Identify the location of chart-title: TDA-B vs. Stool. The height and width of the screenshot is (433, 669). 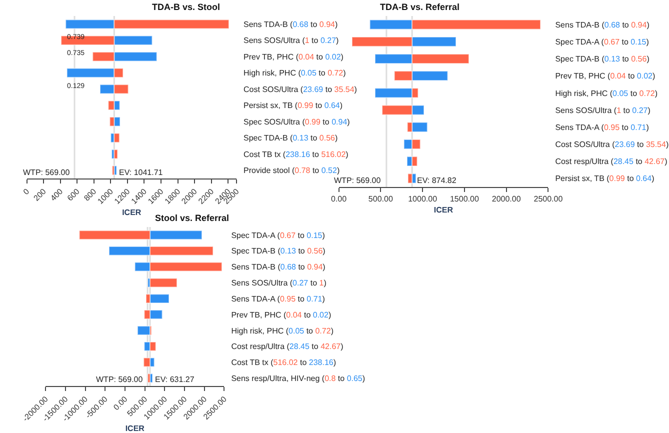
(186, 7).